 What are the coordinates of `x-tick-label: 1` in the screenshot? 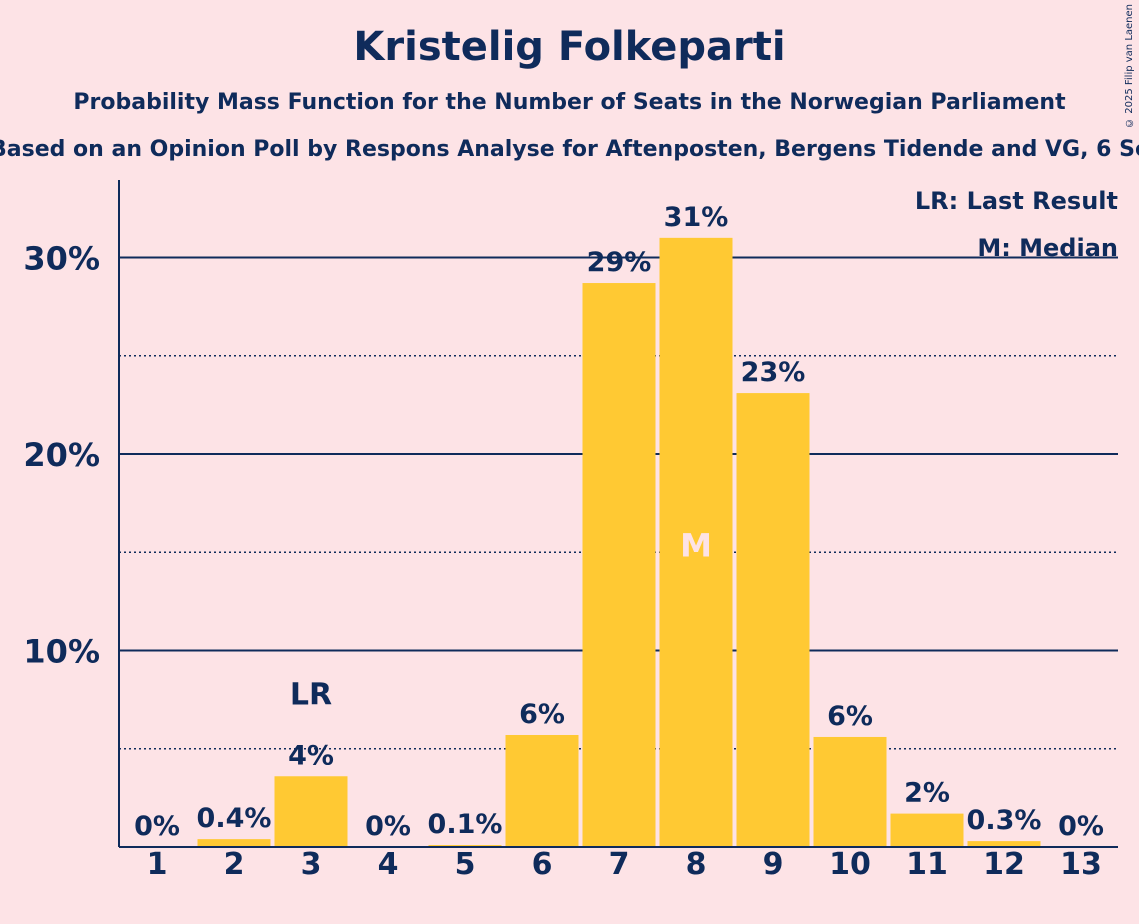 It's located at (157, 864).